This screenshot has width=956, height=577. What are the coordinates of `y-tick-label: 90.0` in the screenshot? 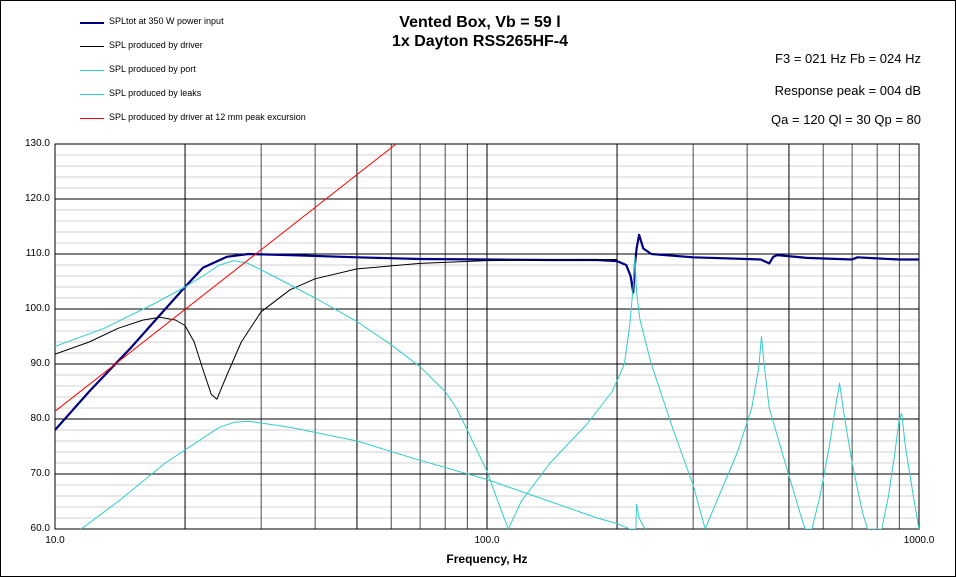 It's located at (40, 363).